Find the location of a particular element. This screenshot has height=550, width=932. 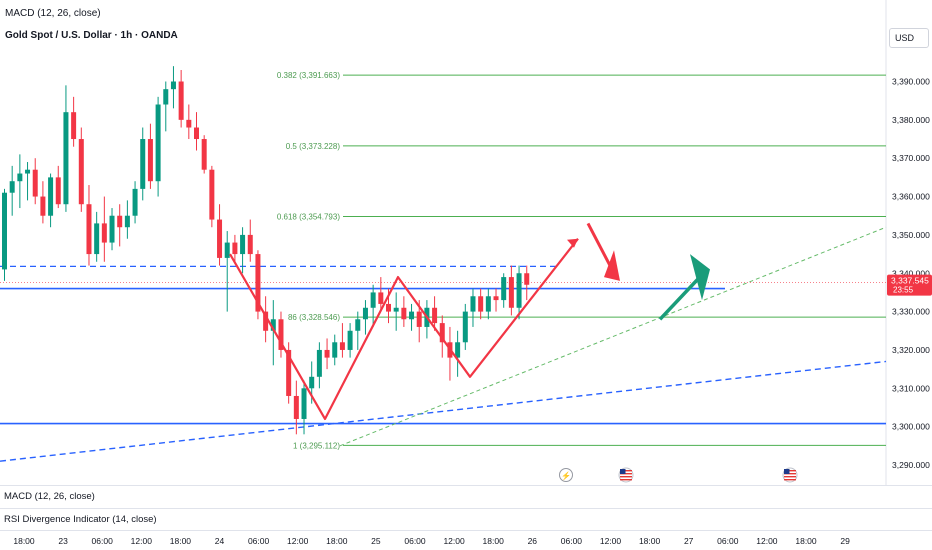

fib-level-label: 0.618 (3,354.793) is located at coordinates (308, 217).